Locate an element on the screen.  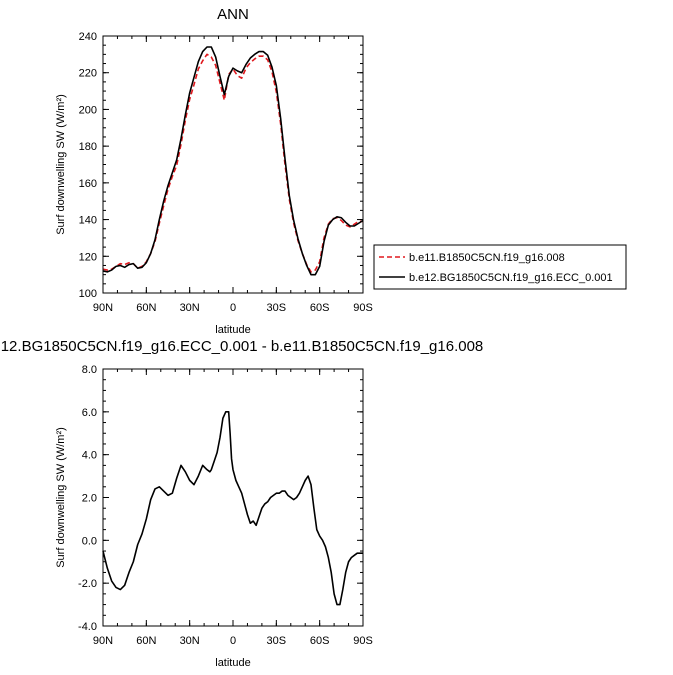
bottom-x-tick-label: 60S is located at coordinates (320, 641).